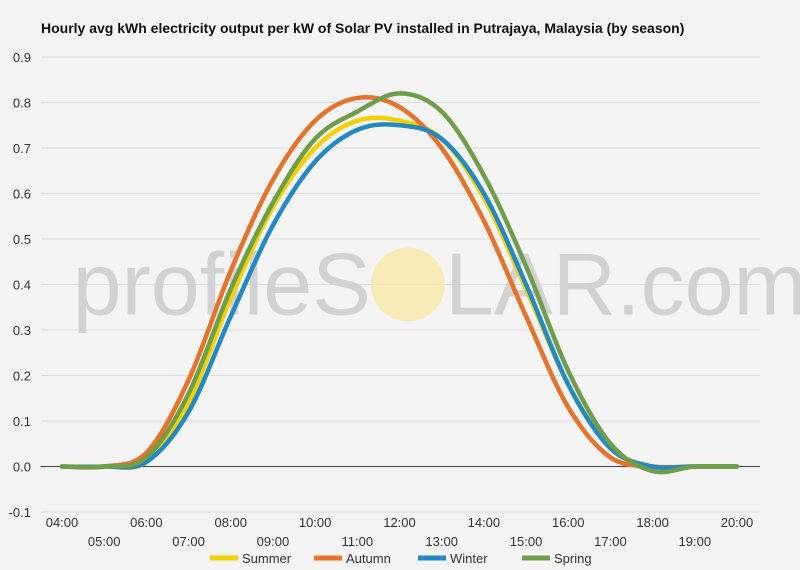 The width and height of the screenshot is (800, 570). Describe the element at coordinates (22, 57) in the screenshot. I see `y-tick-label: 0.9` at that location.